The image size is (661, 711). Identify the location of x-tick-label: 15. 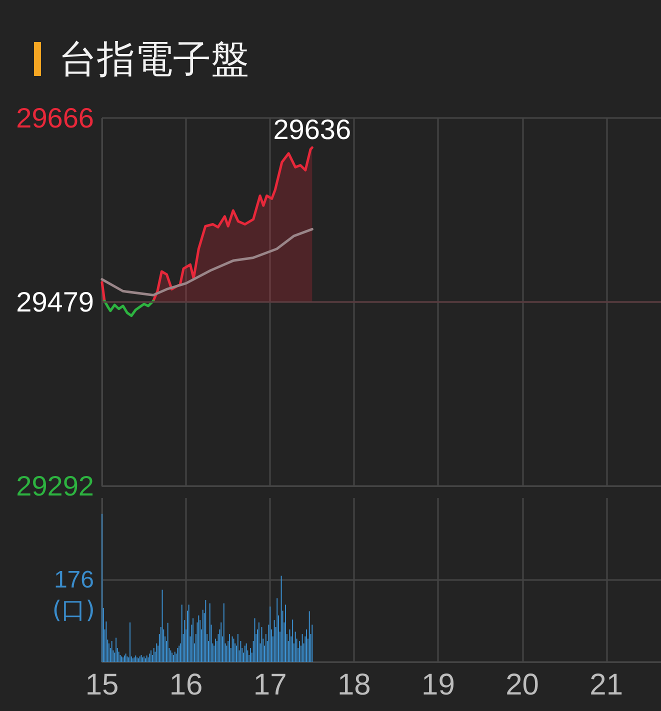
(102, 685).